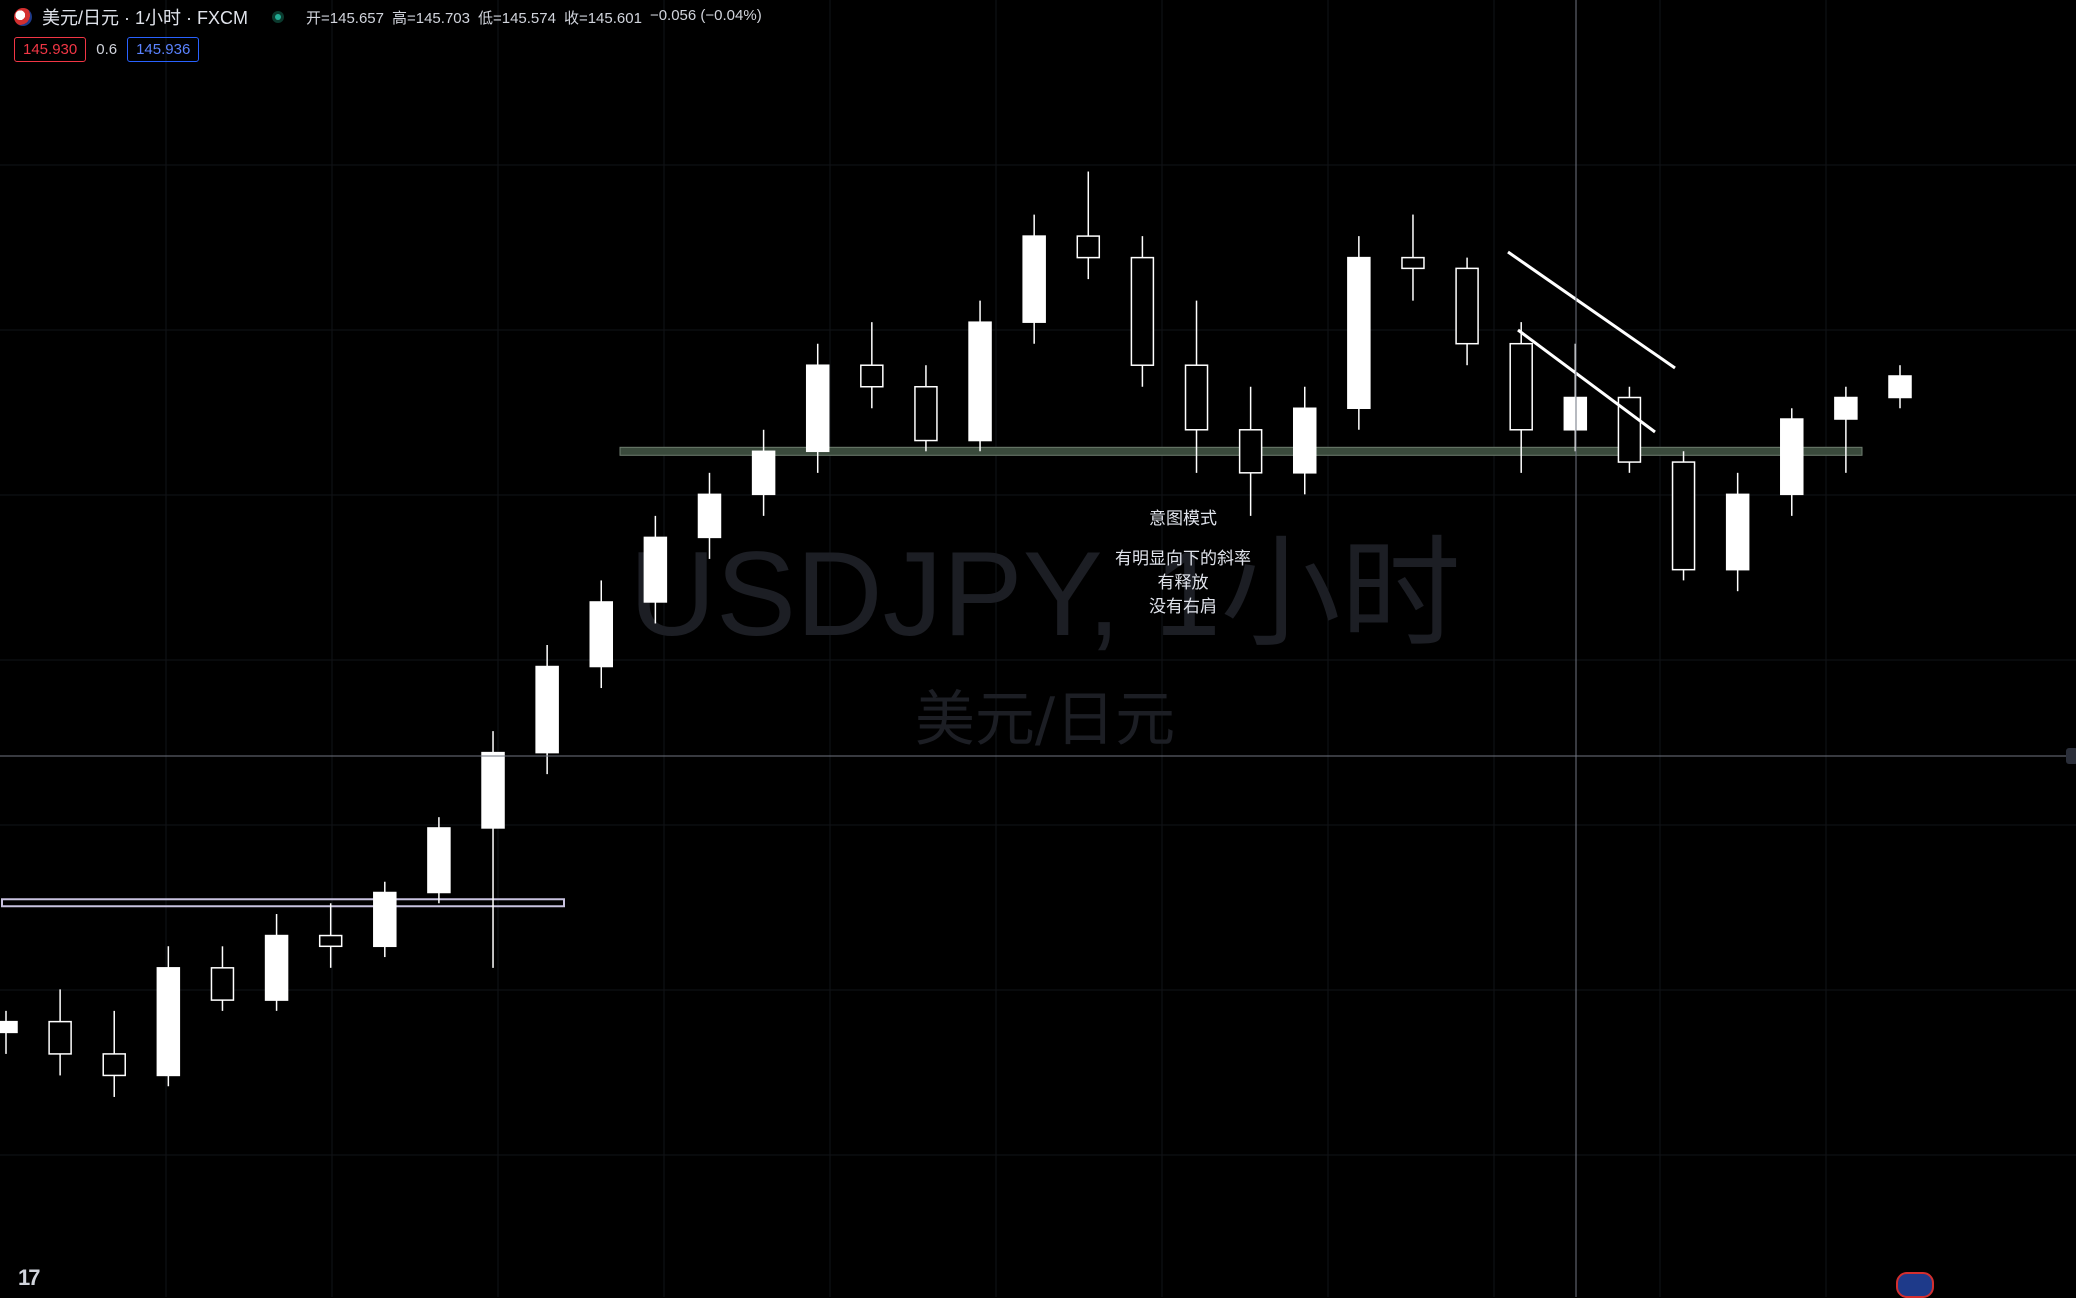 Image resolution: width=2076 pixels, height=1298 pixels. What do you see at coordinates (1586, 381) in the screenshot?
I see `channel-line-lower` at bounding box center [1586, 381].